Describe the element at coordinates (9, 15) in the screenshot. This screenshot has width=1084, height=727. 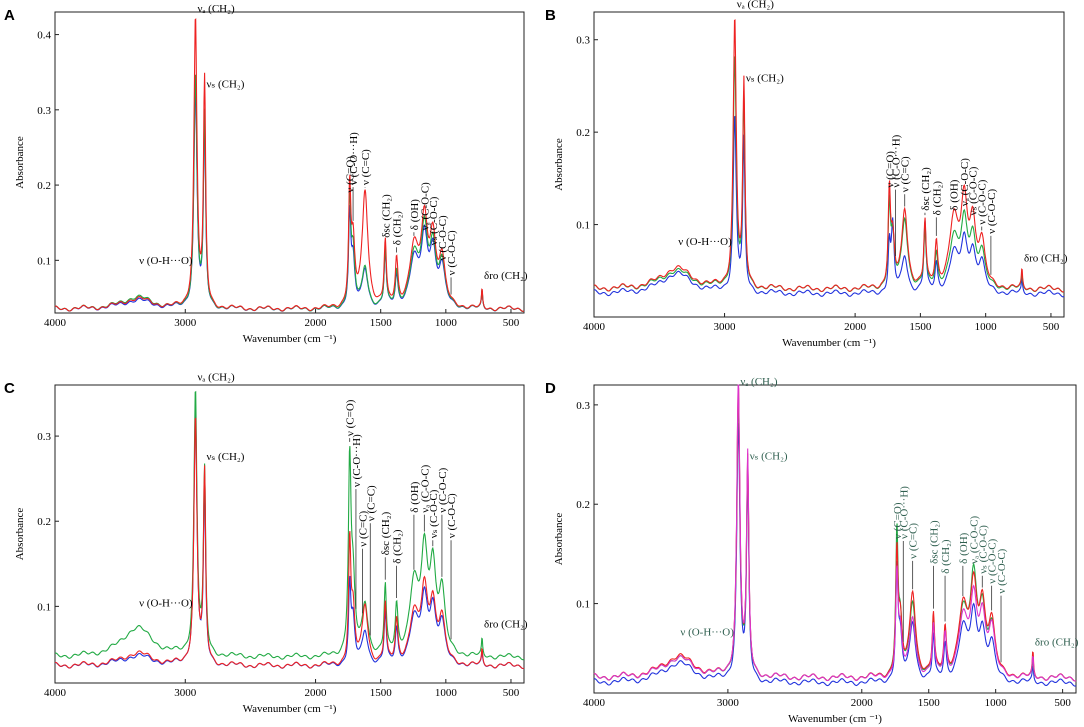
I see `panel-letter: A` at that location.